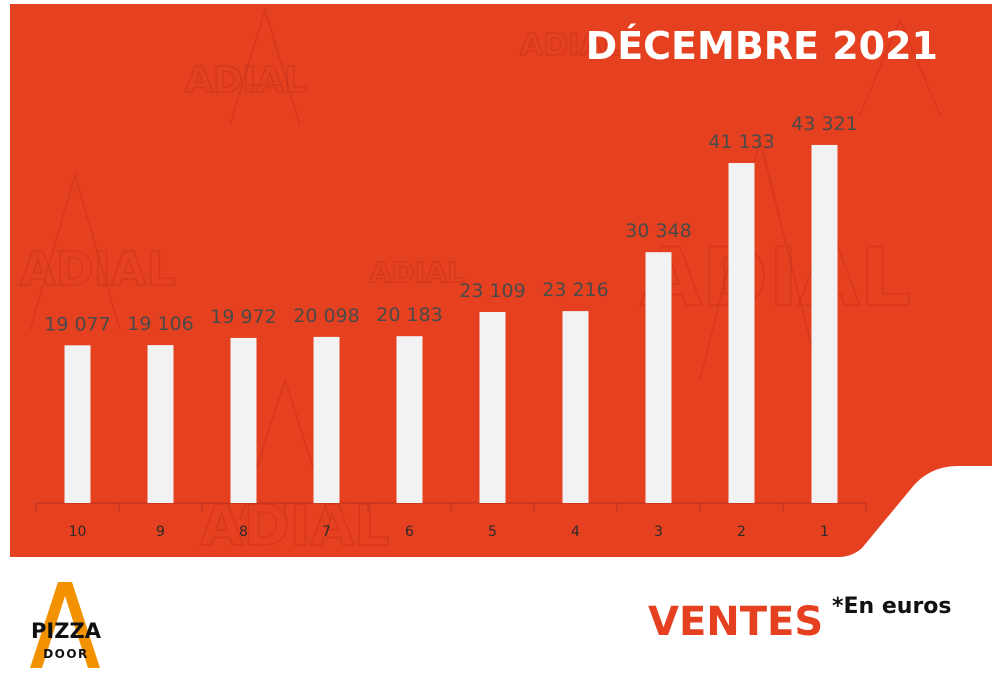 Image resolution: width=1000 pixels, height=691 pixels. I want to click on logo-line-2: DOOR, so click(66, 654).